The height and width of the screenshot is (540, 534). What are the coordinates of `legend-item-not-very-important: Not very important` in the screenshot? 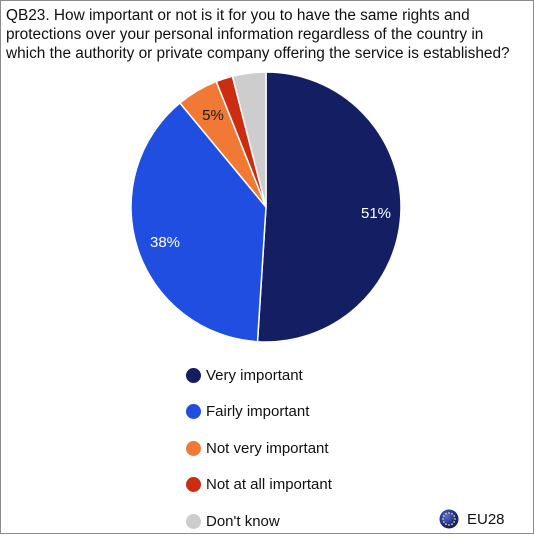 It's located at (259, 448).